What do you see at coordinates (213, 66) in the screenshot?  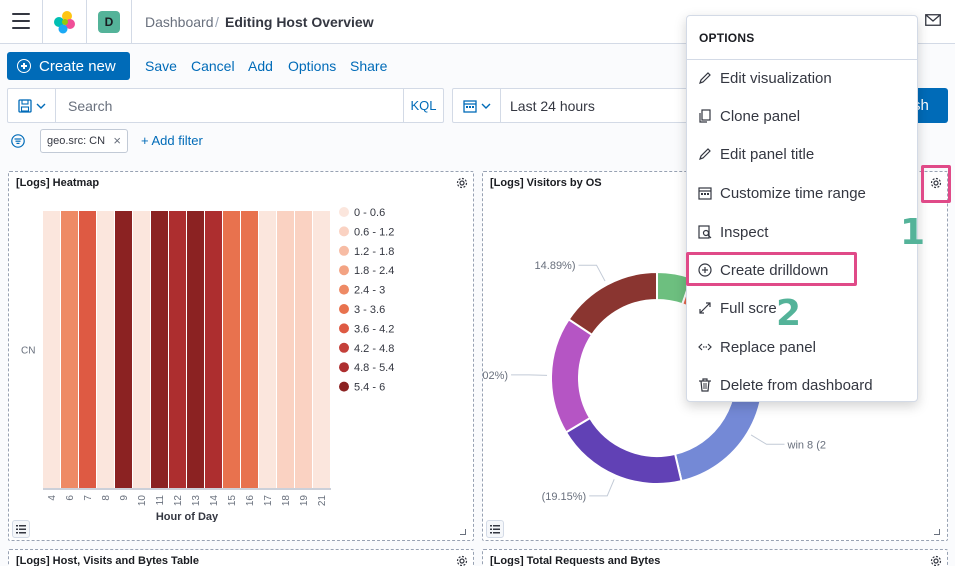 I see `cancel-link: Cancel` at bounding box center [213, 66].